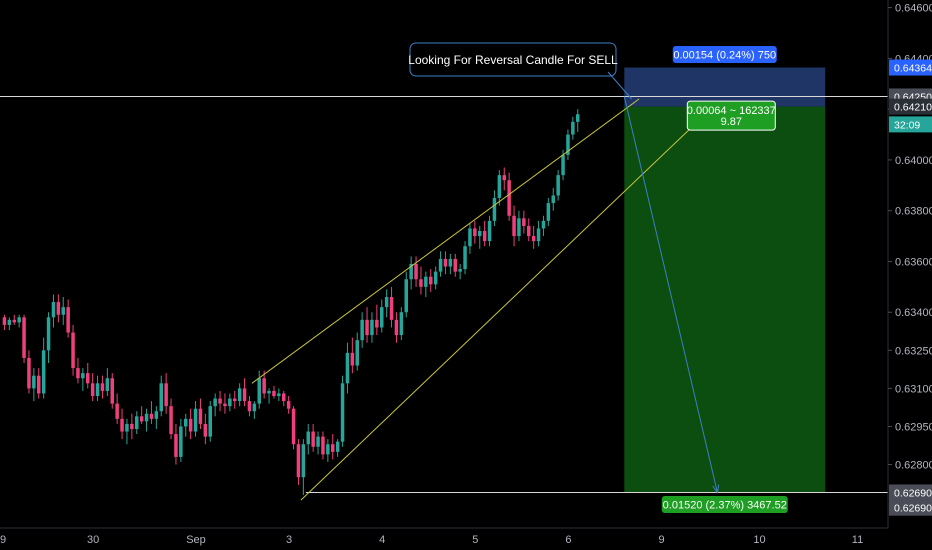  What do you see at coordinates (913, 9) in the screenshot?
I see `y-tick-label: 0.64600` at bounding box center [913, 9].